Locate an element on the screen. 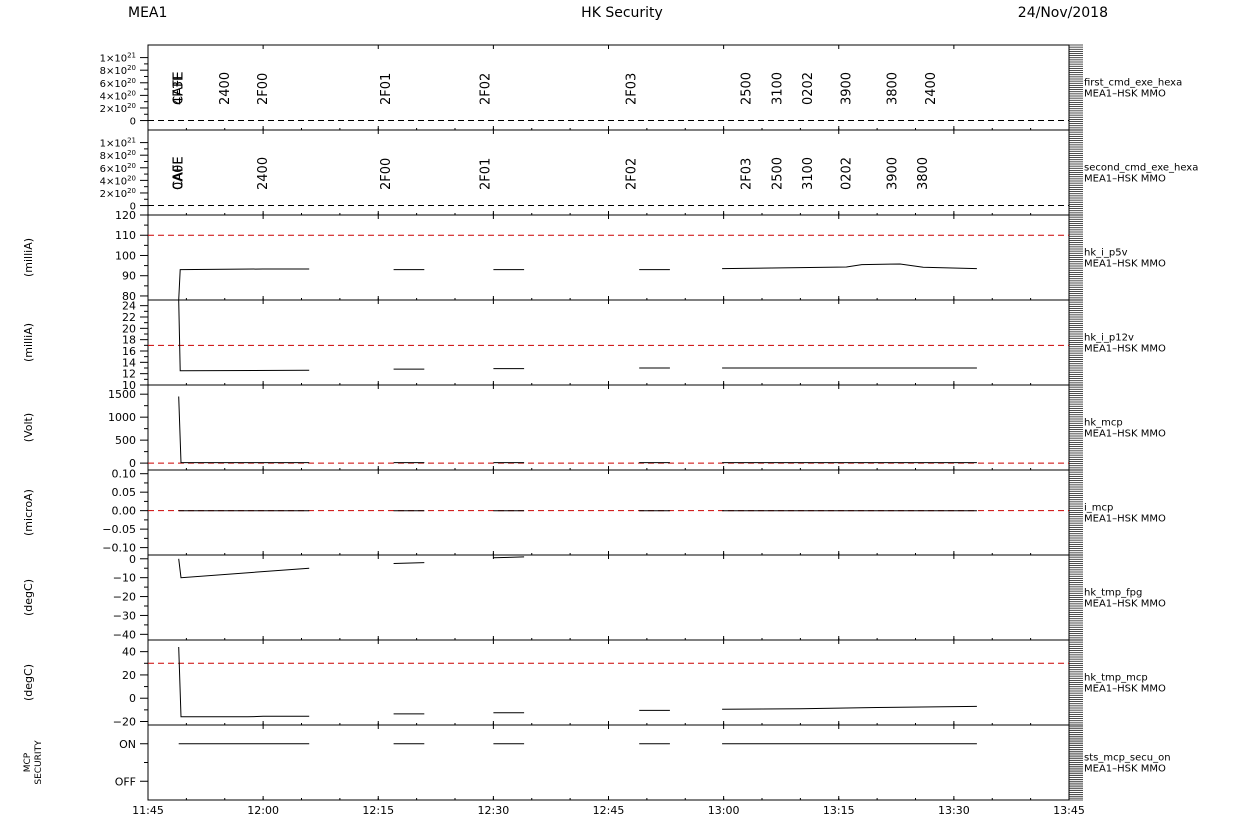  panel-param-name: hk_tmp_fpg is located at coordinates (1113, 593).